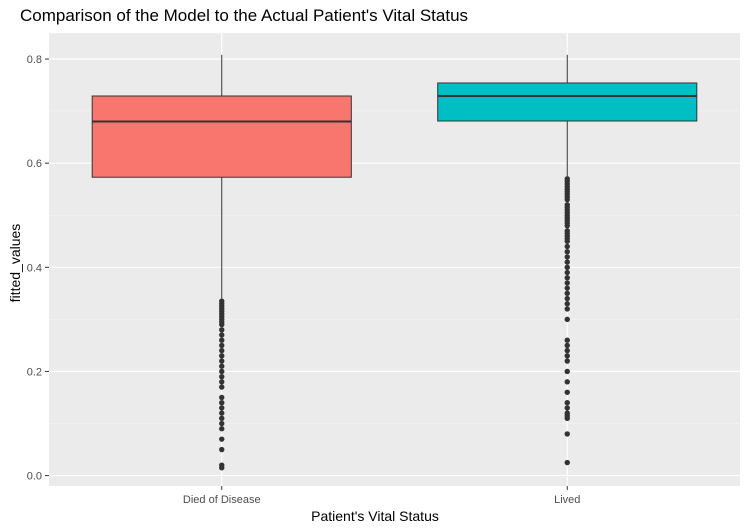 The width and height of the screenshot is (750, 532). Describe the element at coordinates (34, 372) in the screenshot. I see `y-tick-label: 0.2` at that location.